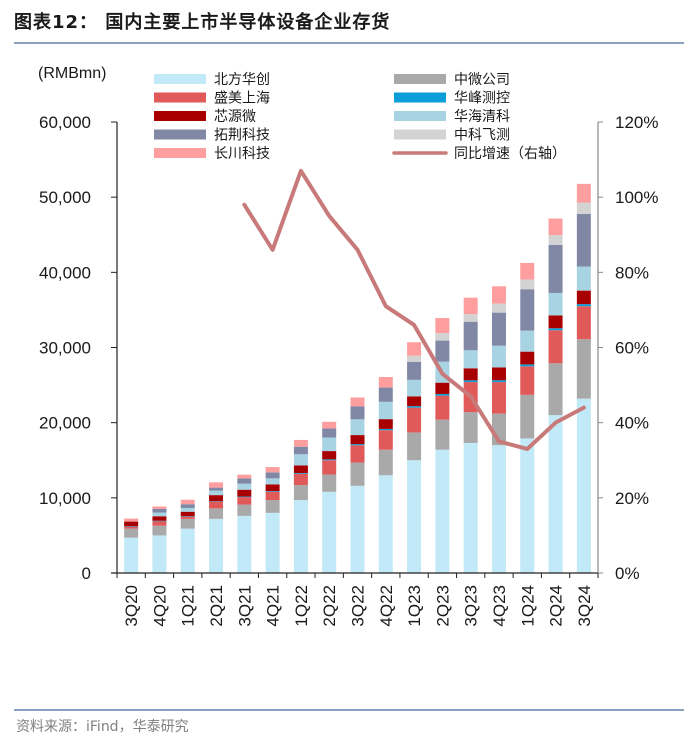  What do you see at coordinates (632, 348) in the screenshot?
I see `y-tick-label-right: 60%` at bounding box center [632, 348].